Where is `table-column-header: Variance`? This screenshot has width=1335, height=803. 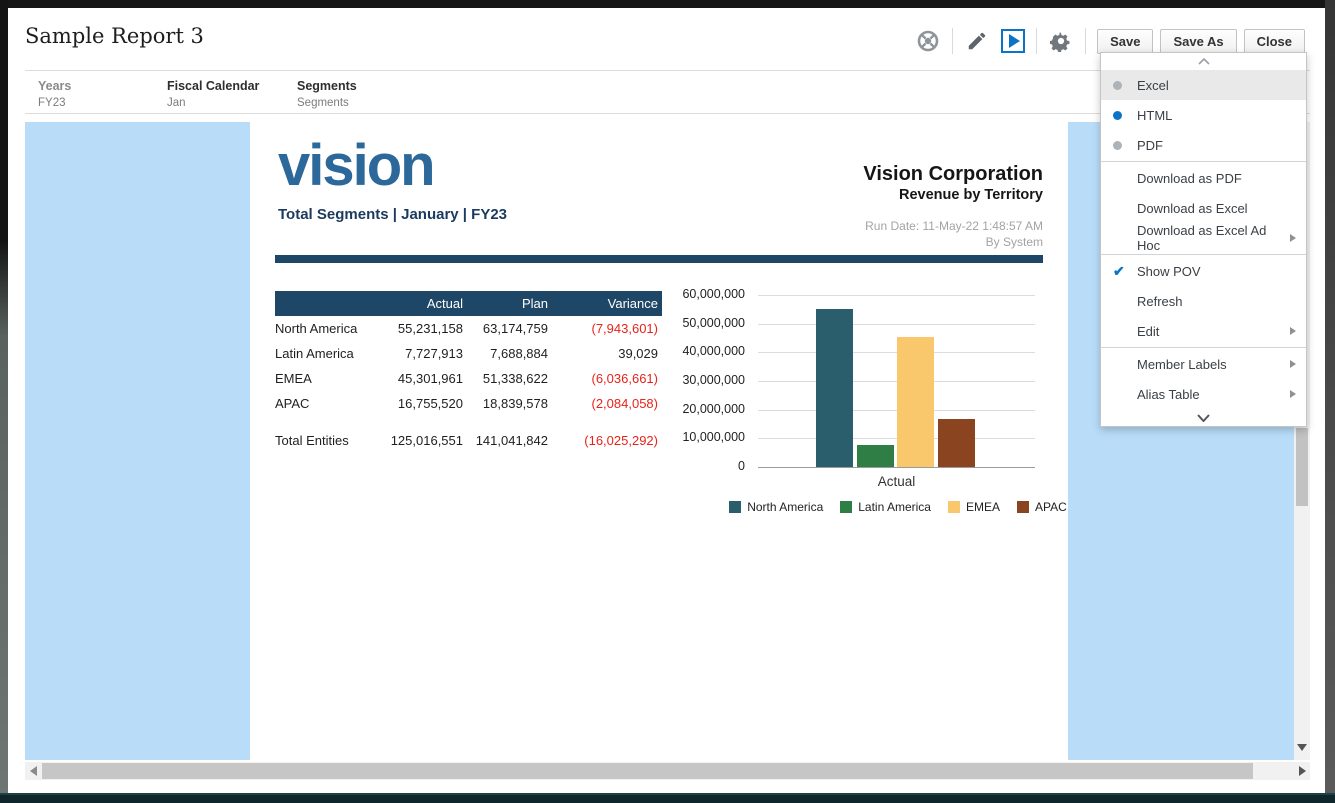
table-column-header: Variance is located at coordinates (607, 303).